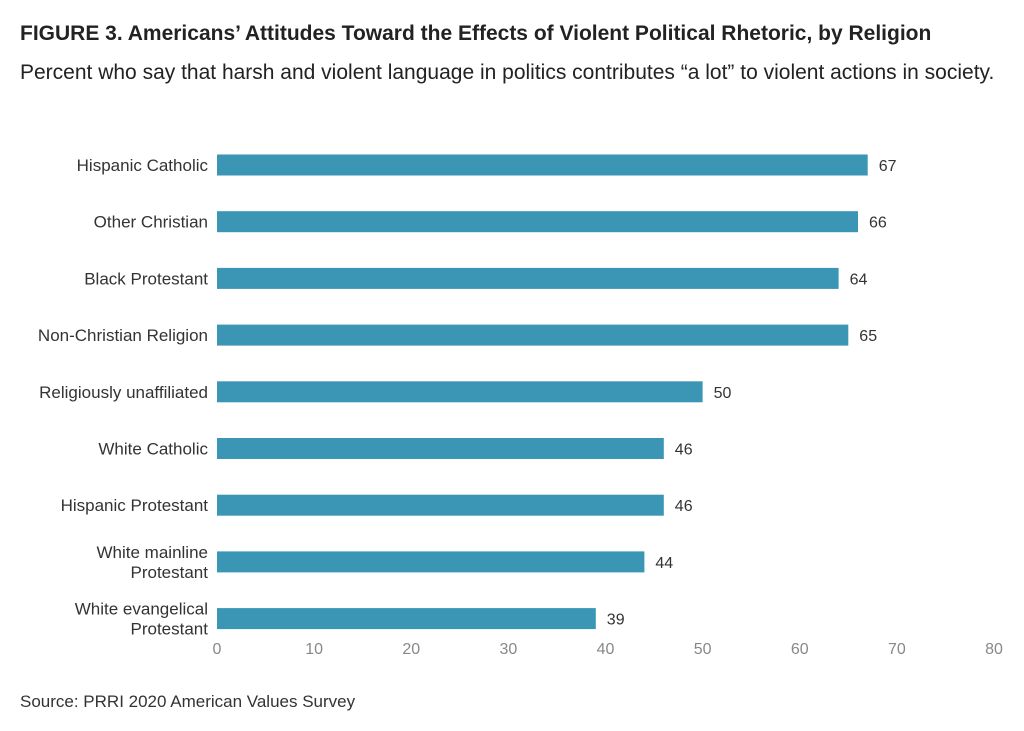 The image size is (1024, 731). Describe the element at coordinates (143, 165) in the screenshot. I see `category-label-0: Hispanic Catholic` at that location.